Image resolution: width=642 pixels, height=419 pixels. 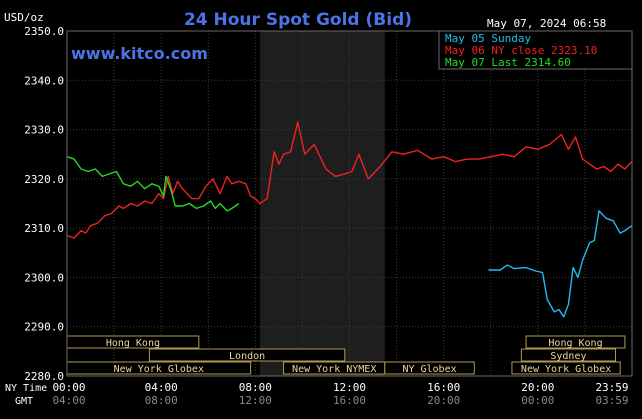 I want to click on y-tick-label: 2330.0, so click(x=44, y=130).